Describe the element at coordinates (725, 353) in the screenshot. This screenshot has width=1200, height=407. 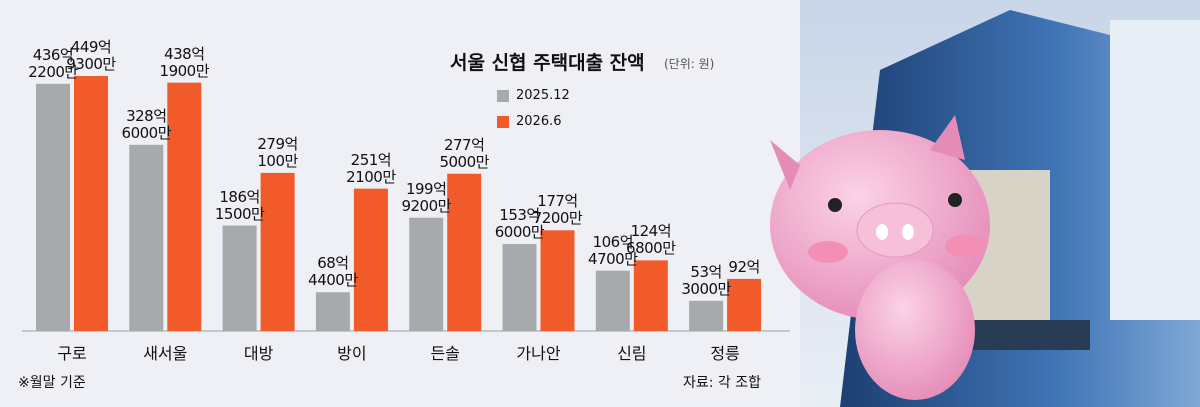
I see `x-tick-label: 정릉` at that location.